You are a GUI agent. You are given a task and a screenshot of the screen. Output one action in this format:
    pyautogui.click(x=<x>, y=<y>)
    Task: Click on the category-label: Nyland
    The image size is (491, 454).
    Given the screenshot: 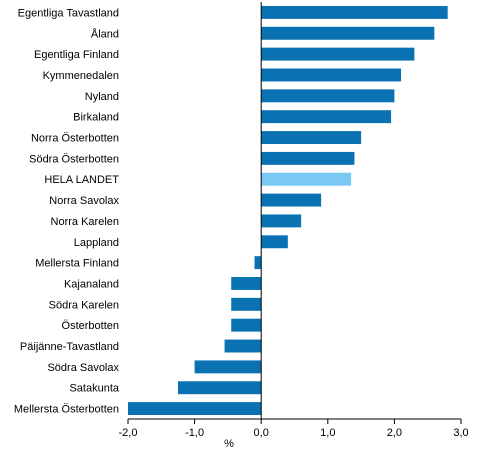 What is the action you would take?
    pyautogui.click(x=102, y=97)
    